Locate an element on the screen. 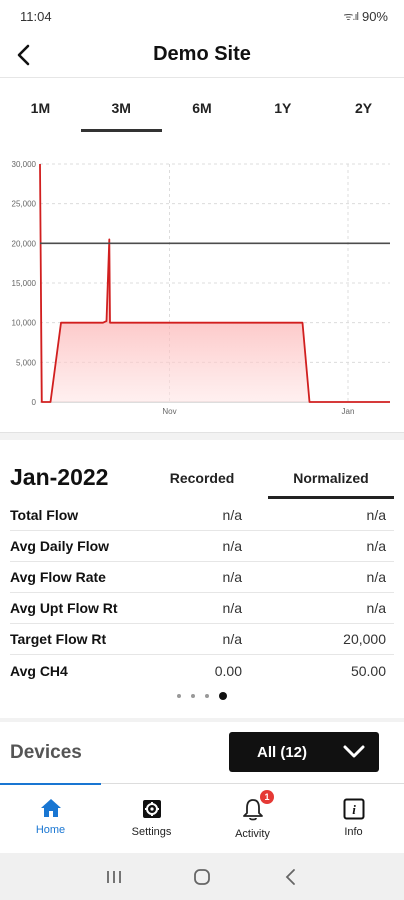  chevron-left-icon is located at coordinates (23, 55).